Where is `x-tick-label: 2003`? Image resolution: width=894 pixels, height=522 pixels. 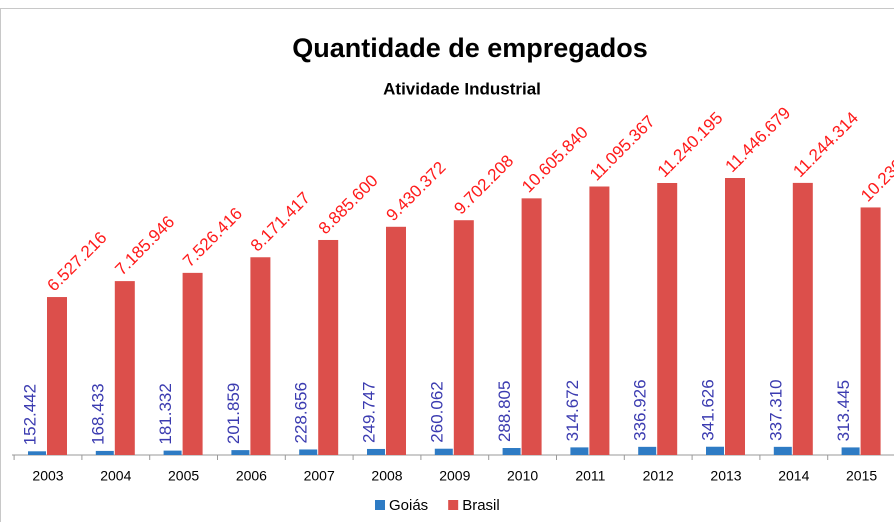
x-tick-label: 2003 is located at coordinates (47, 476).